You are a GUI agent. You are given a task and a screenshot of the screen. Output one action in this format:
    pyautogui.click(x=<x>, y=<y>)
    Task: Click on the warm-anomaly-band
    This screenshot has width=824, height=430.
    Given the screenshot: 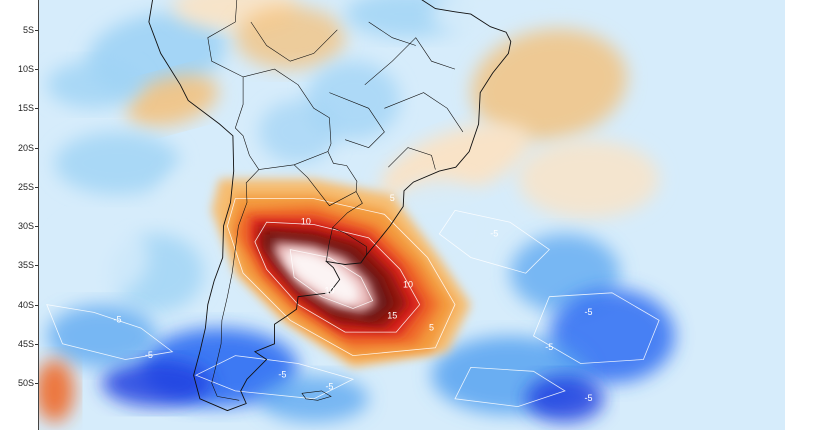 What is the action you would take?
    pyautogui.click(x=323, y=277)
    